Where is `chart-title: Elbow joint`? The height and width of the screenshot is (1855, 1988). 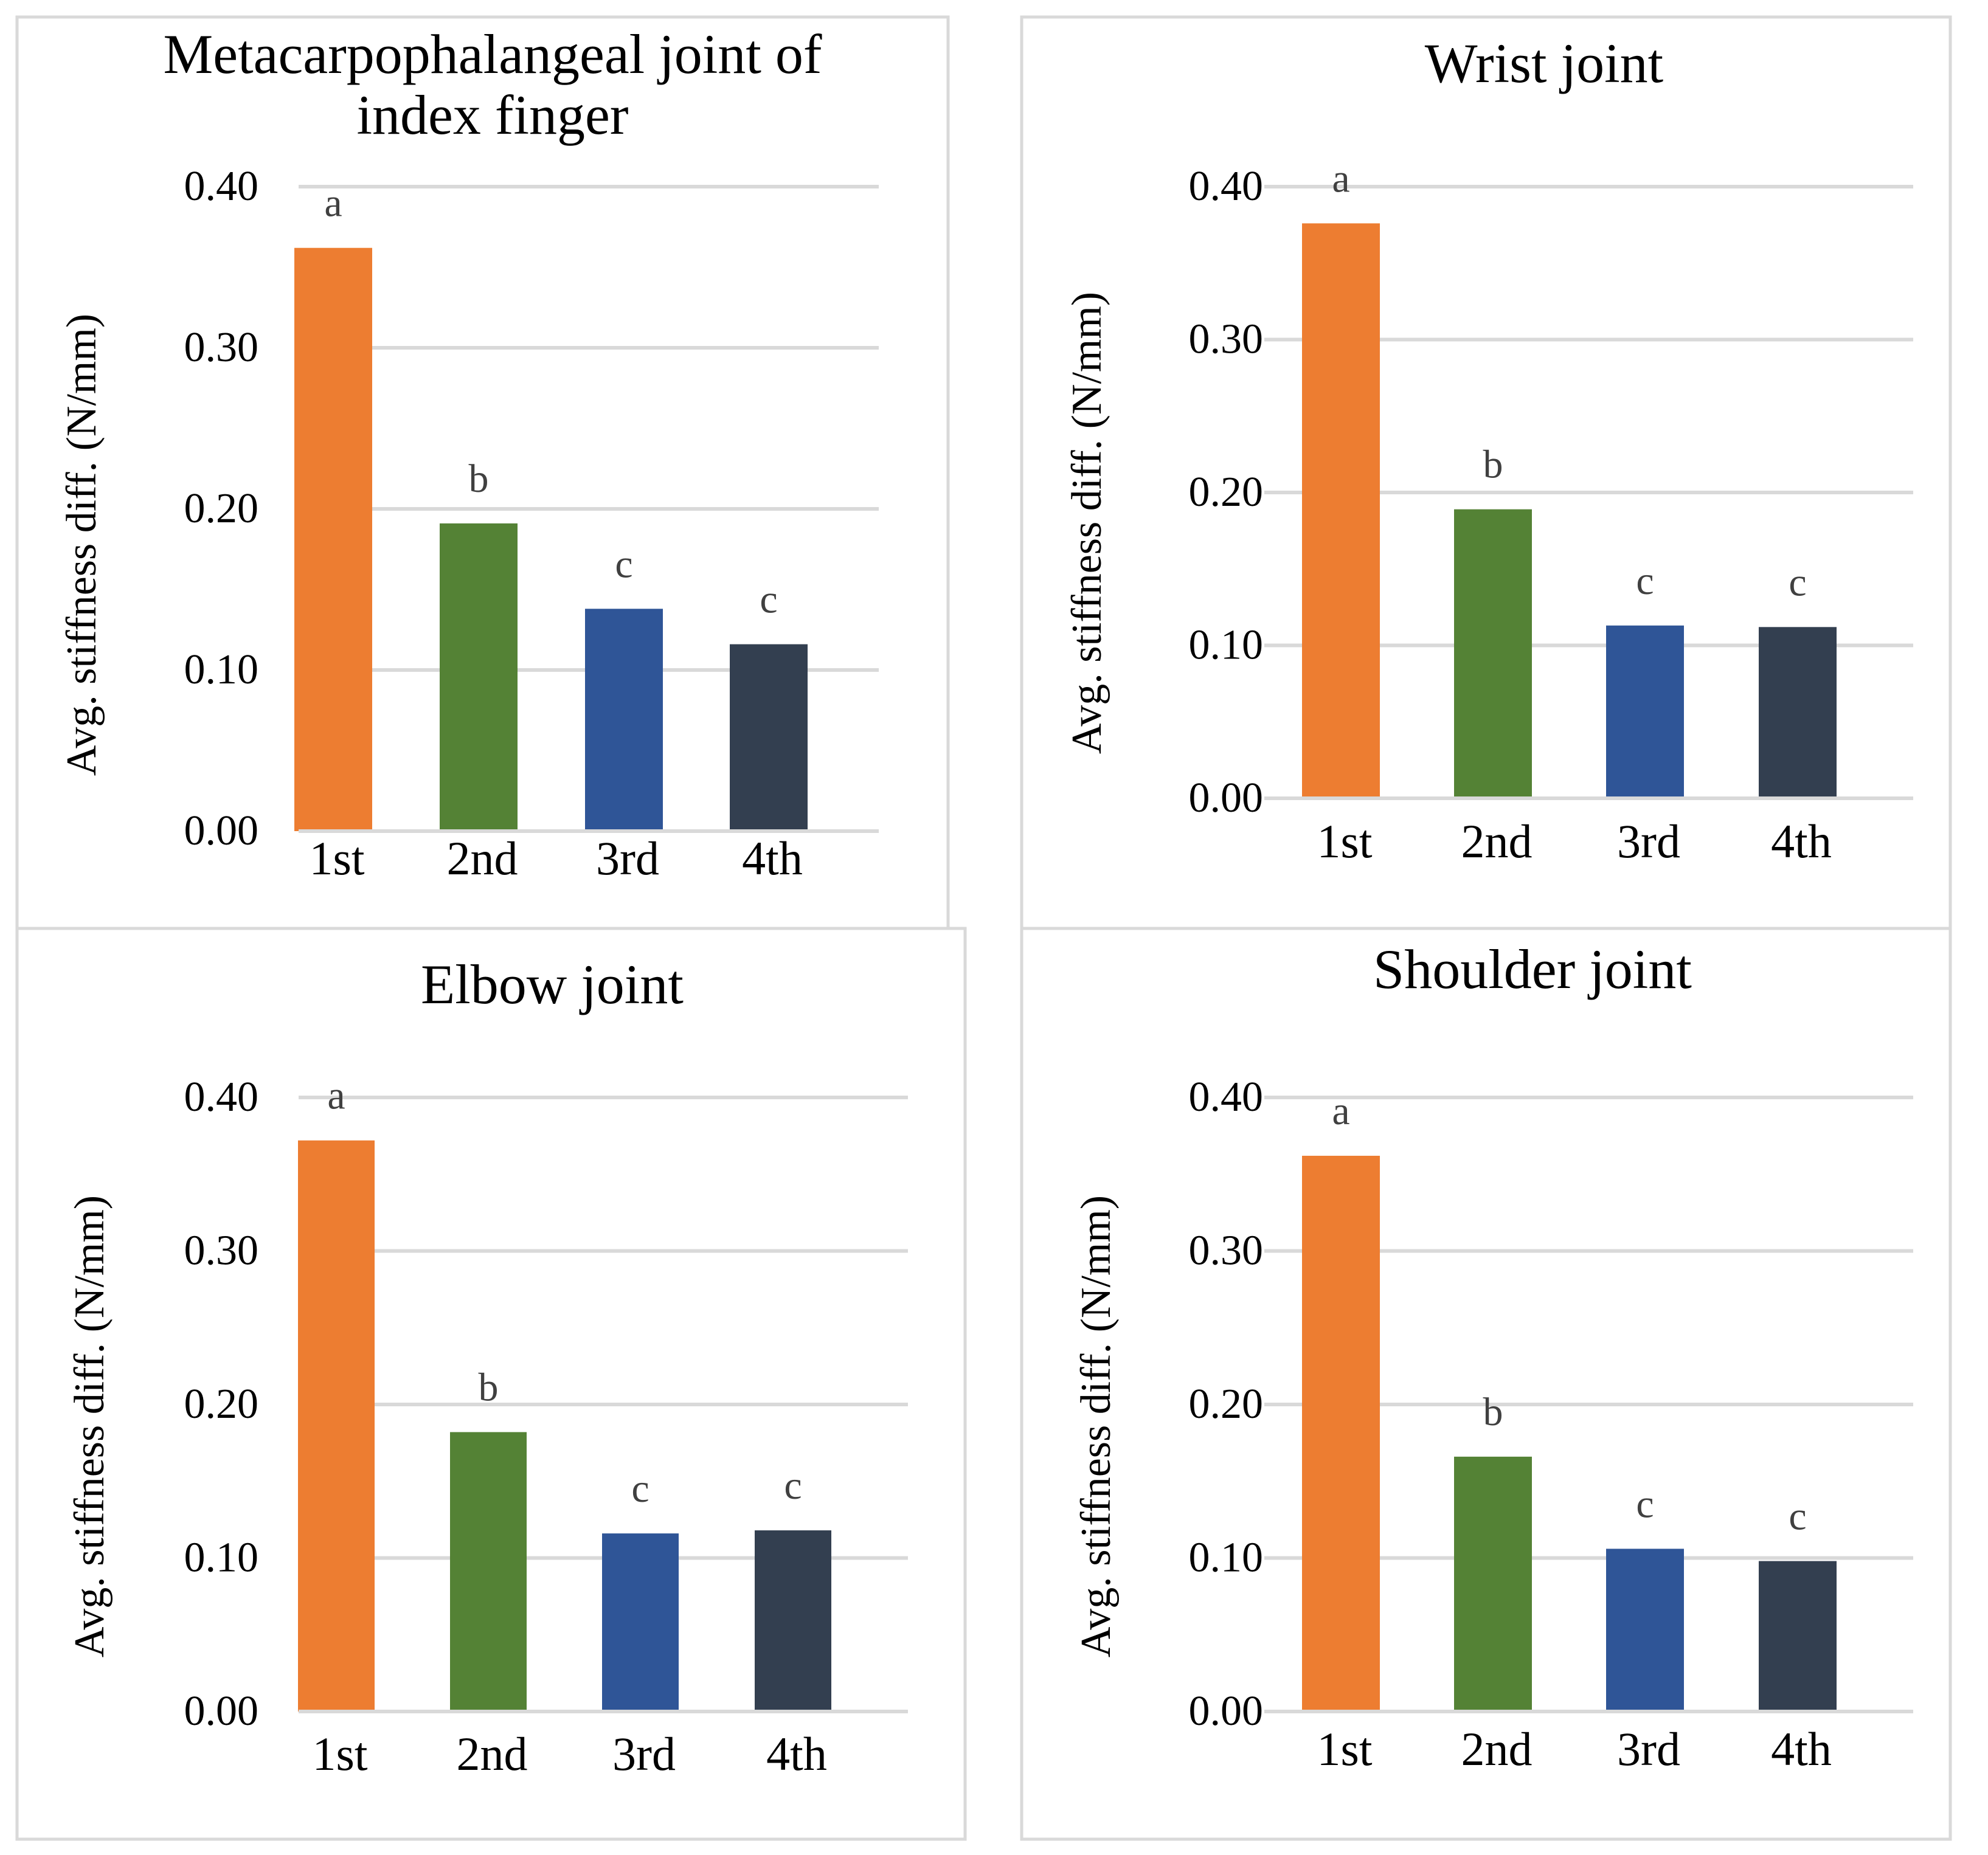 chart-title: Elbow joint is located at coordinates (552, 984).